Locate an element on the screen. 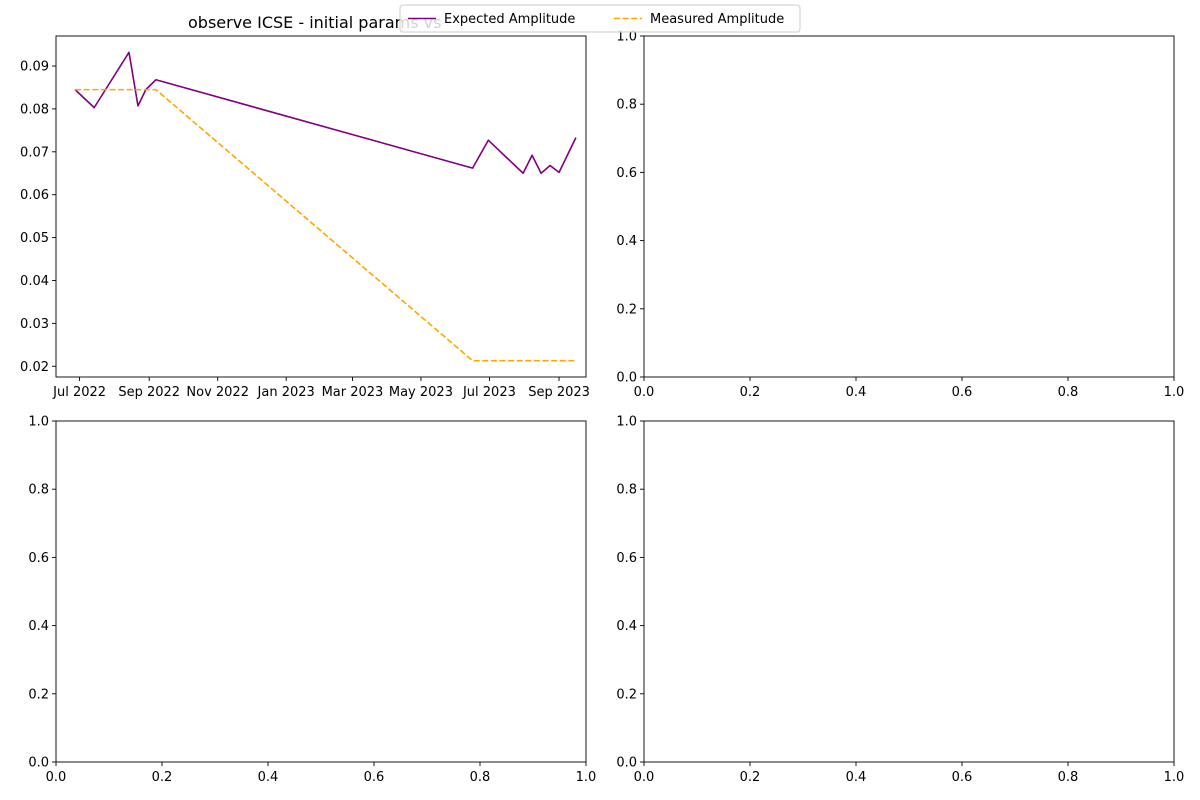 This screenshot has width=1200, height=800. y-tick-label: 0.05 is located at coordinates (34, 238).